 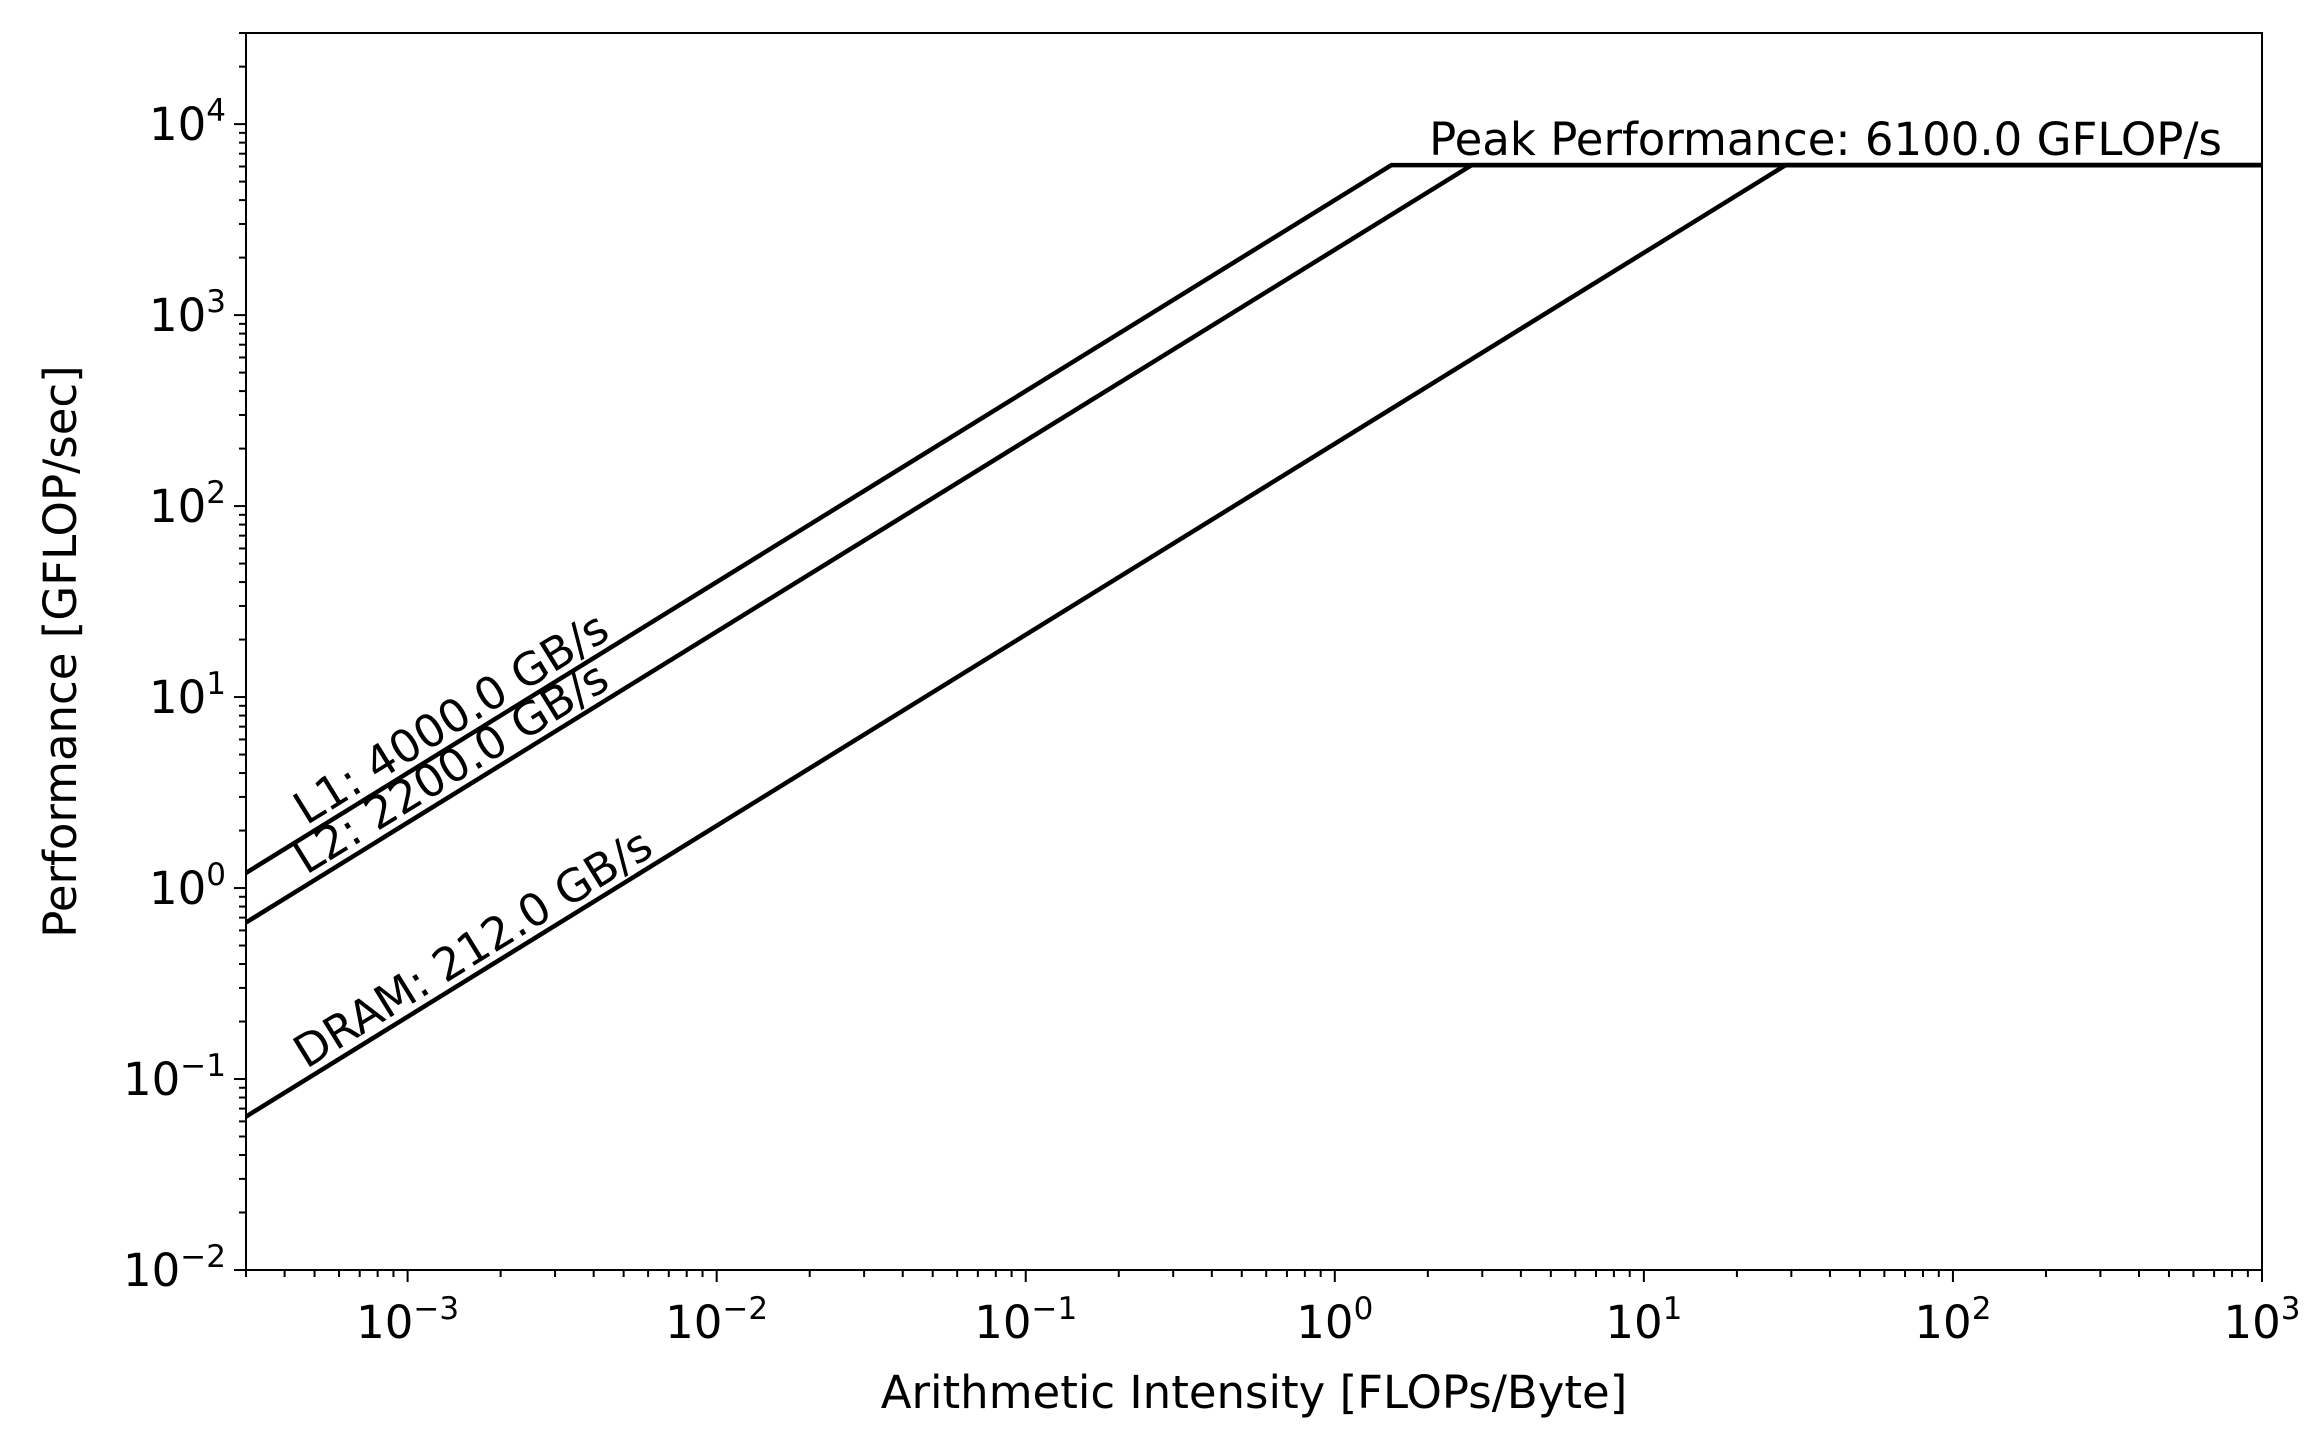 I want to click on y-tick-label: 10⁴, so click(x=187, y=122).